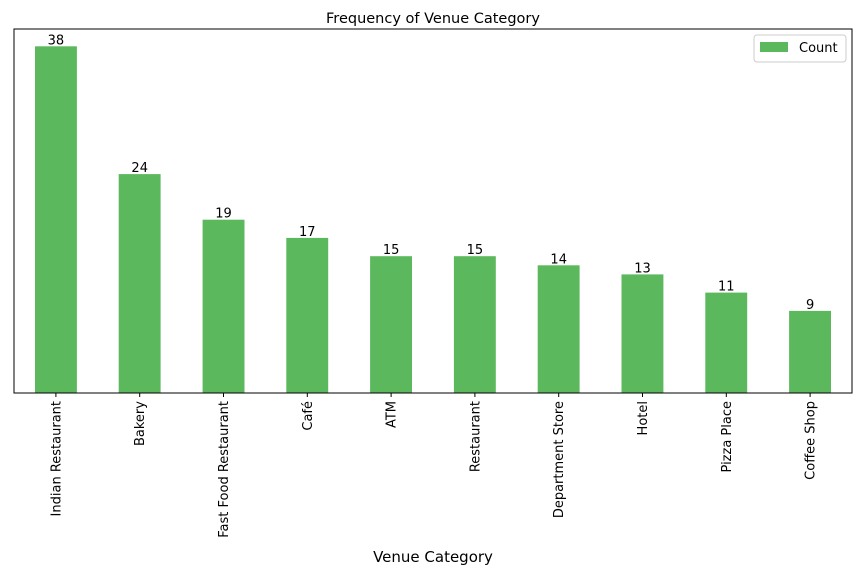  I want to click on x-tick-label: Café, so click(308, 416).